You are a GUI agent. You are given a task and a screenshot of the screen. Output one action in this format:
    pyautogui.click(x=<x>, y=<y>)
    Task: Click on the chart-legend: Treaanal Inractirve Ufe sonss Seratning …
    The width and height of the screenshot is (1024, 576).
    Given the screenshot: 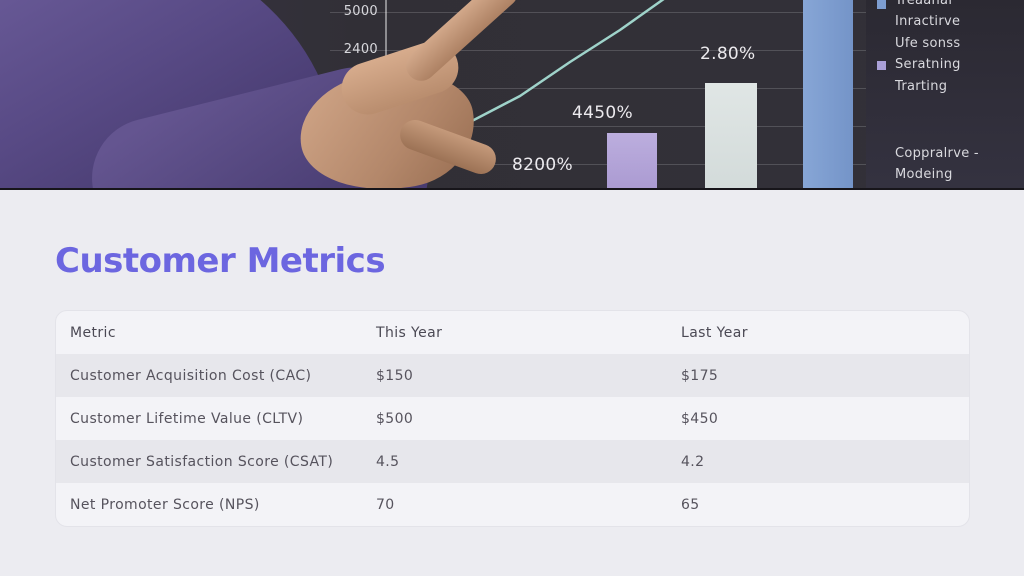 What is the action you would take?
    pyautogui.click(x=945, y=94)
    